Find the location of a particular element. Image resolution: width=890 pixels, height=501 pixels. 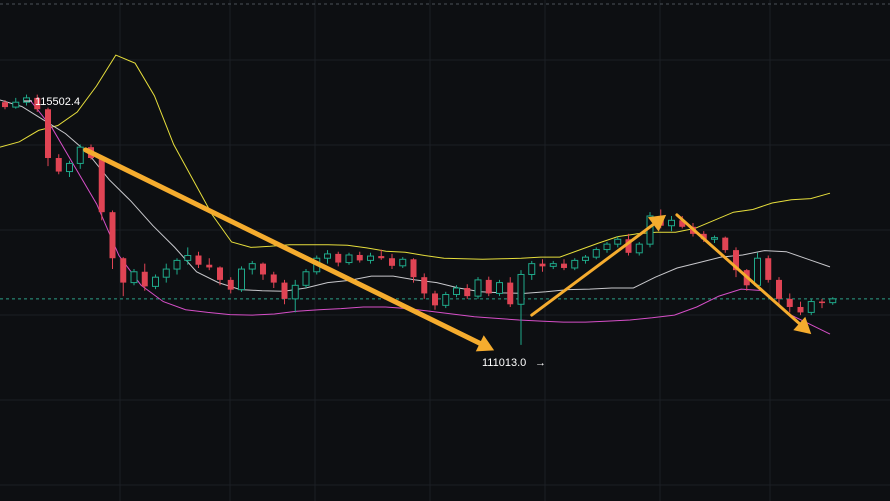

low-price-label: 111013.0 is located at coordinates (504, 363).